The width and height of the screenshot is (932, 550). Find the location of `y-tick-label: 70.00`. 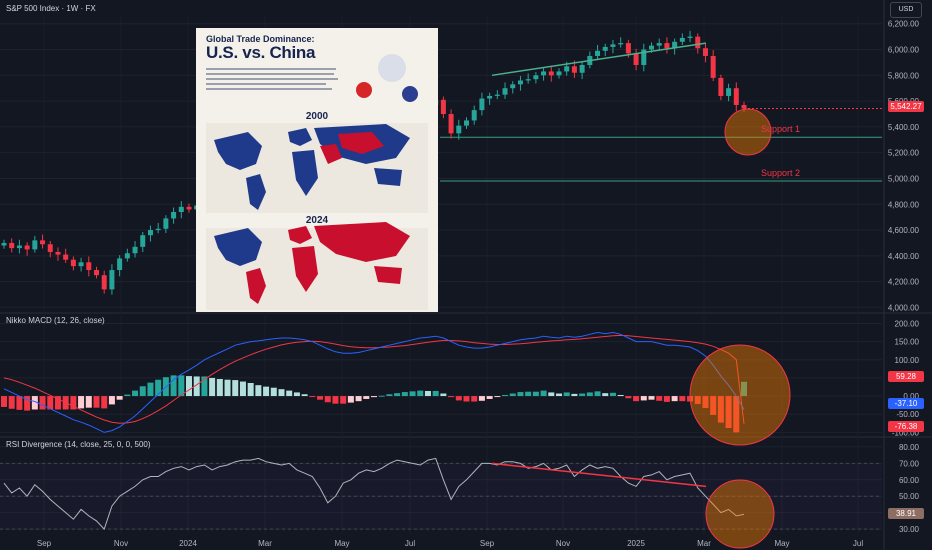

y-tick-label: 70.00 is located at coordinates (909, 463).